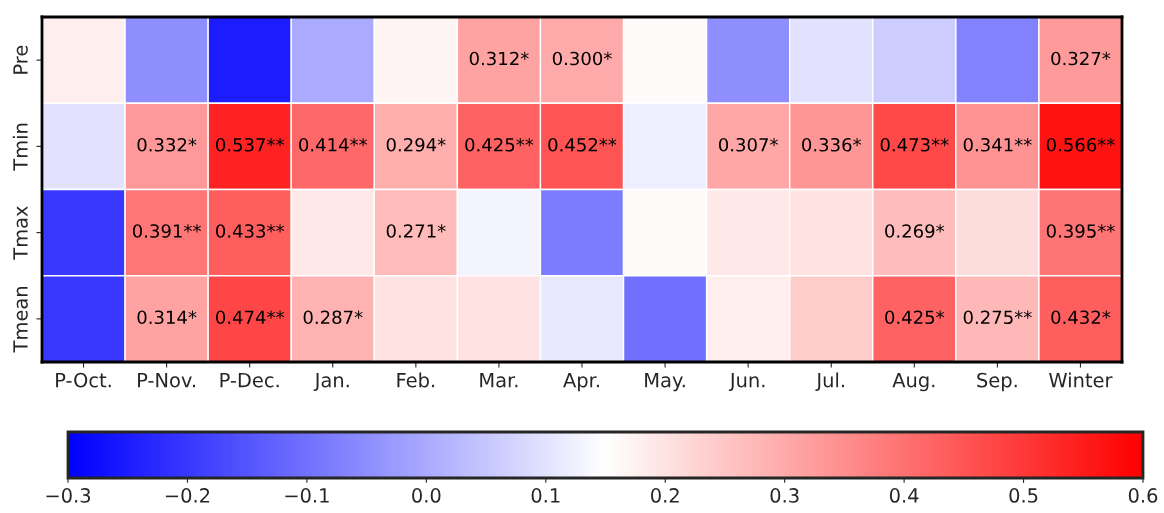 The height and width of the screenshot is (513, 1164). What do you see at coordinates (832, 144) in the screenshot?
I see `data-label: 0.336*` at bounding box center [832, 144].